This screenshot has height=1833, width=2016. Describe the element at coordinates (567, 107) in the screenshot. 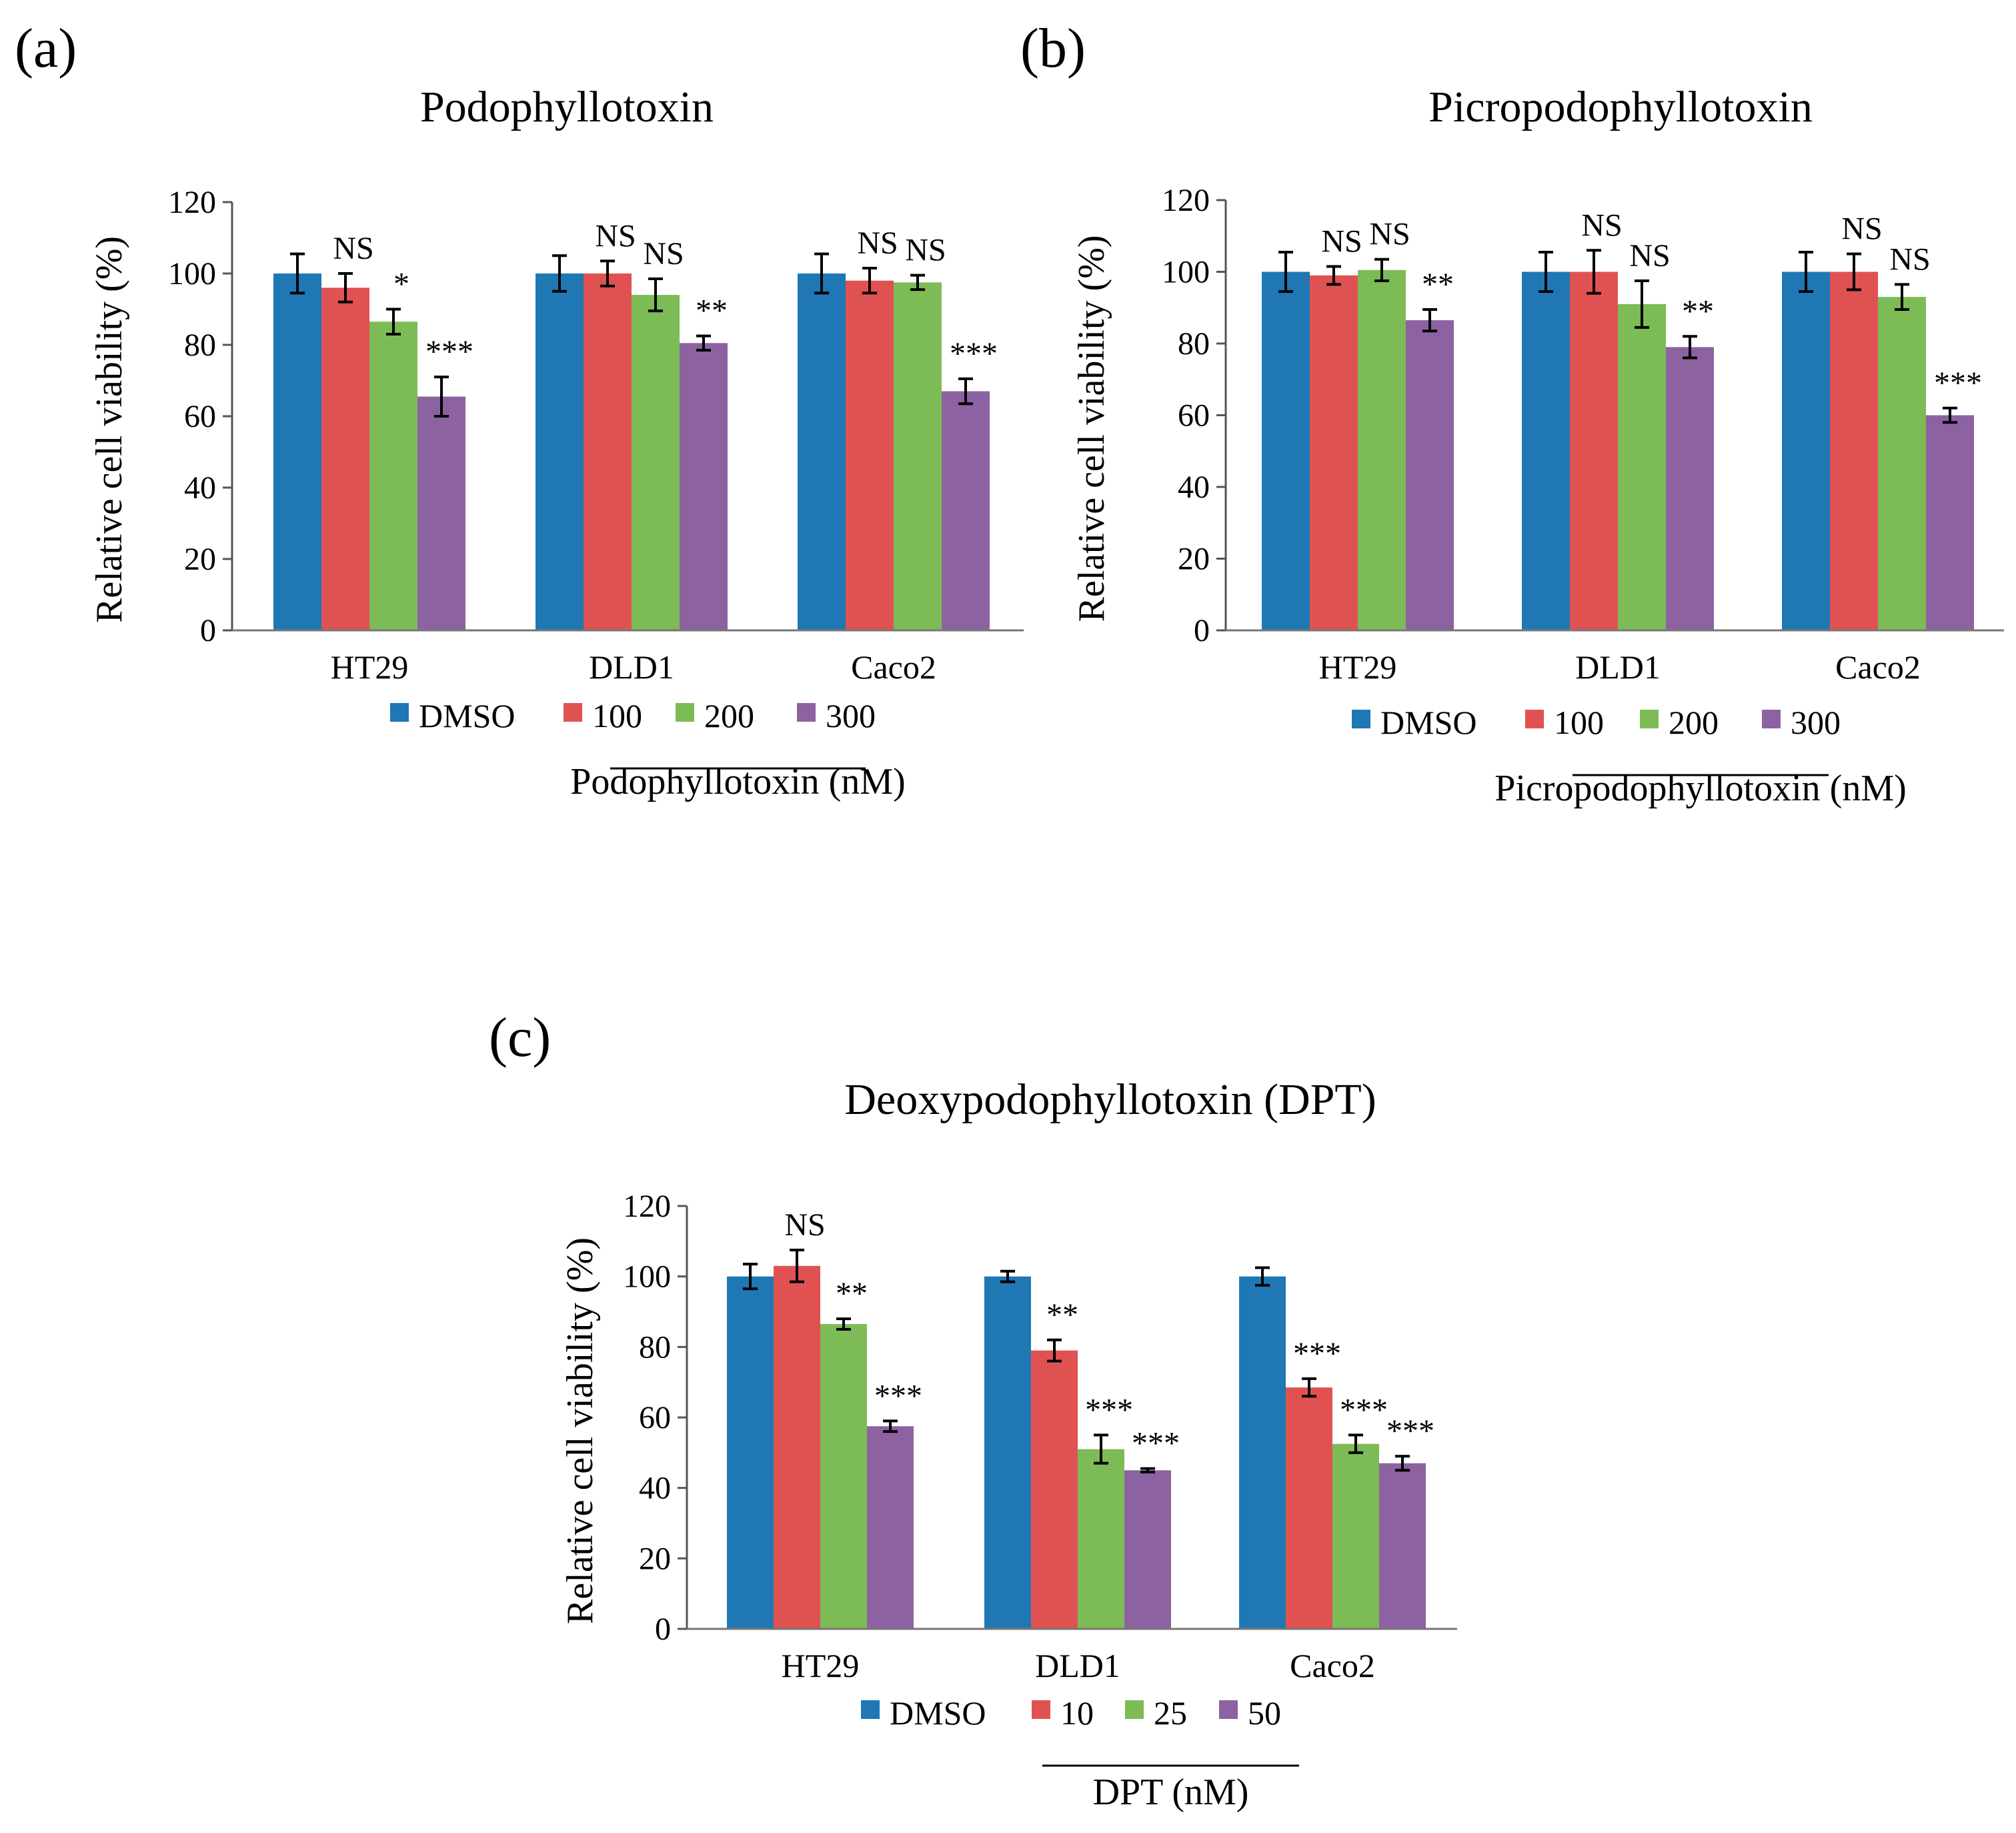

I see `chart-title: Podophyllotoxin` at that location.